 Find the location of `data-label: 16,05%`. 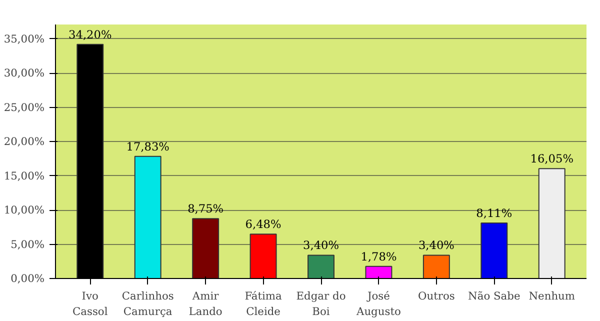

data-label: 16,05% is located at coordinates (552, 159).